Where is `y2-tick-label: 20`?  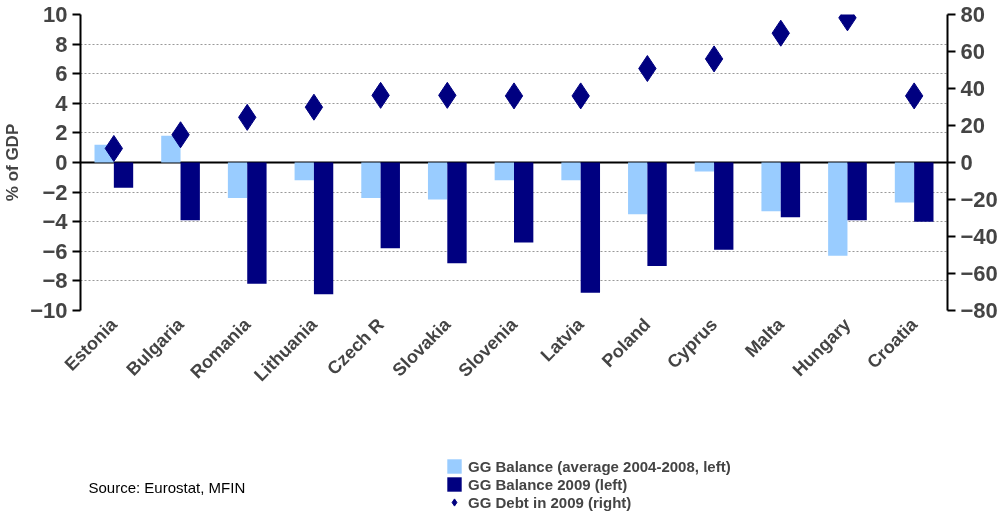
y2-tick-label: 20 is located at coordinates (972, 125).